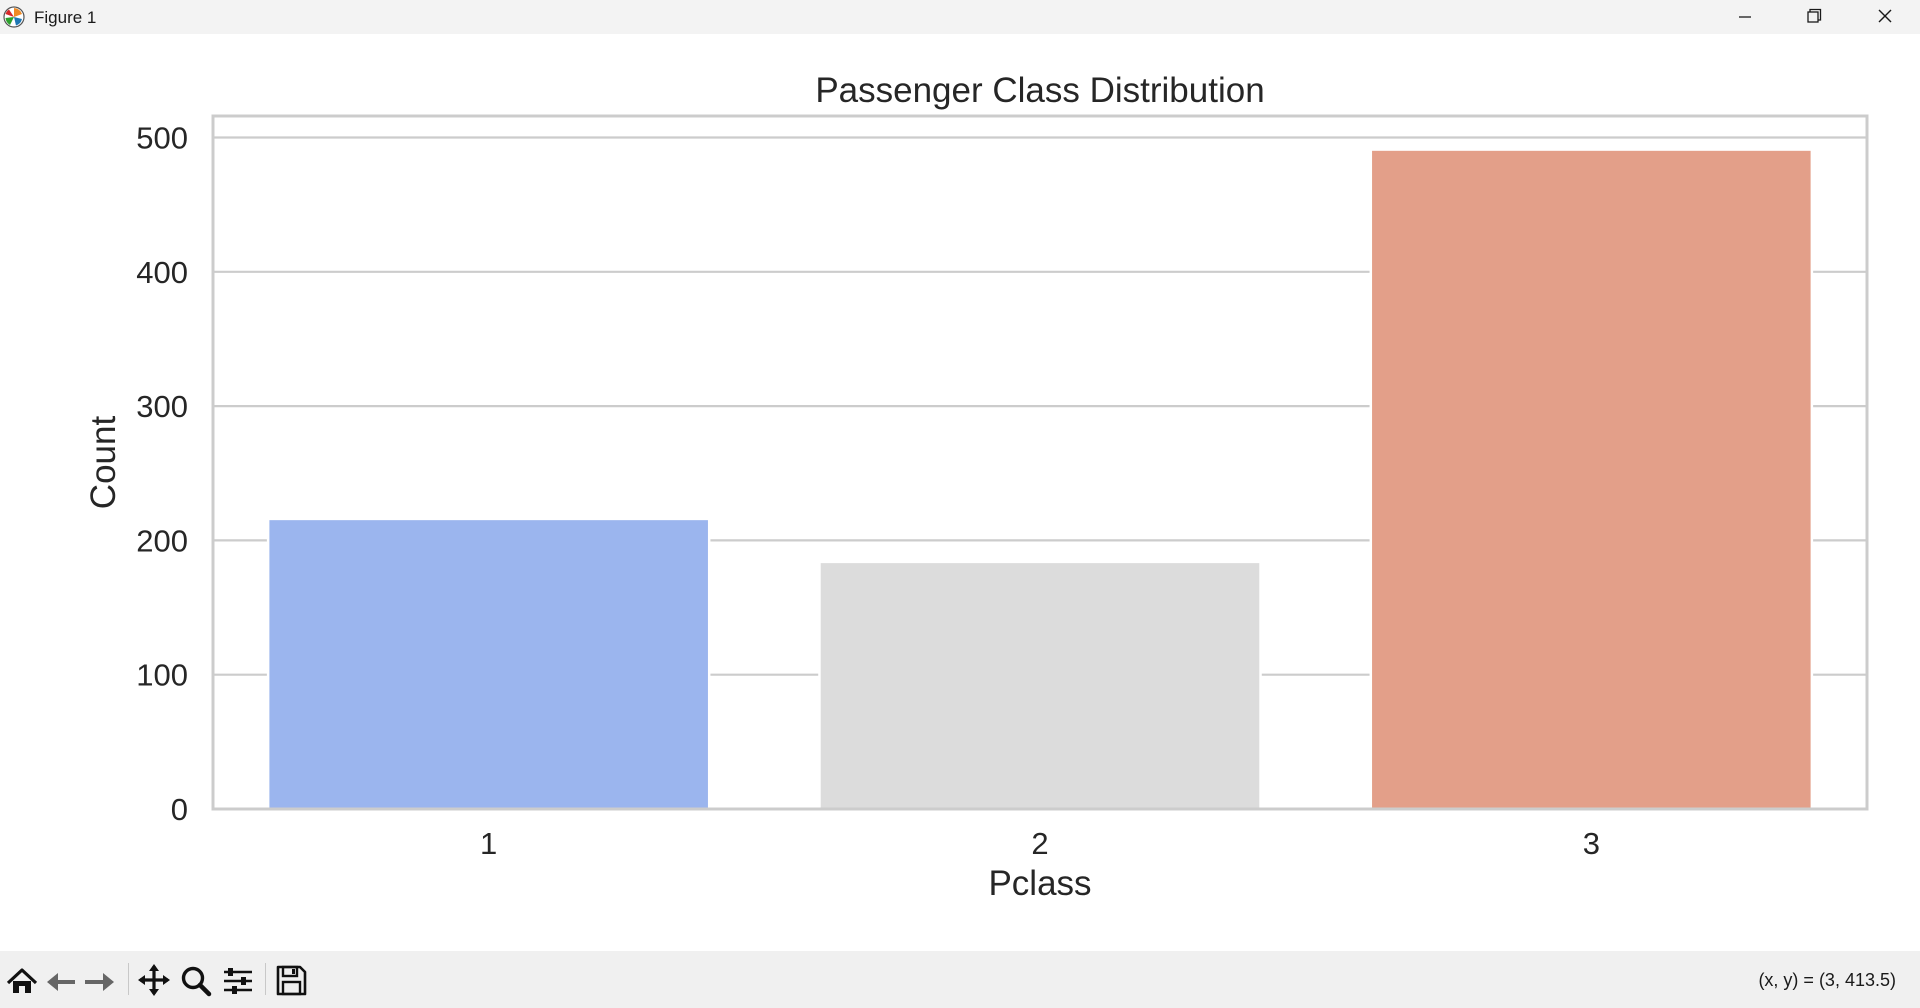  What do you see at coordinates (1039, 90) in the screenshot?
I see `chart-title: Passenger Class Distribution` at bounding box center [1039, 90].